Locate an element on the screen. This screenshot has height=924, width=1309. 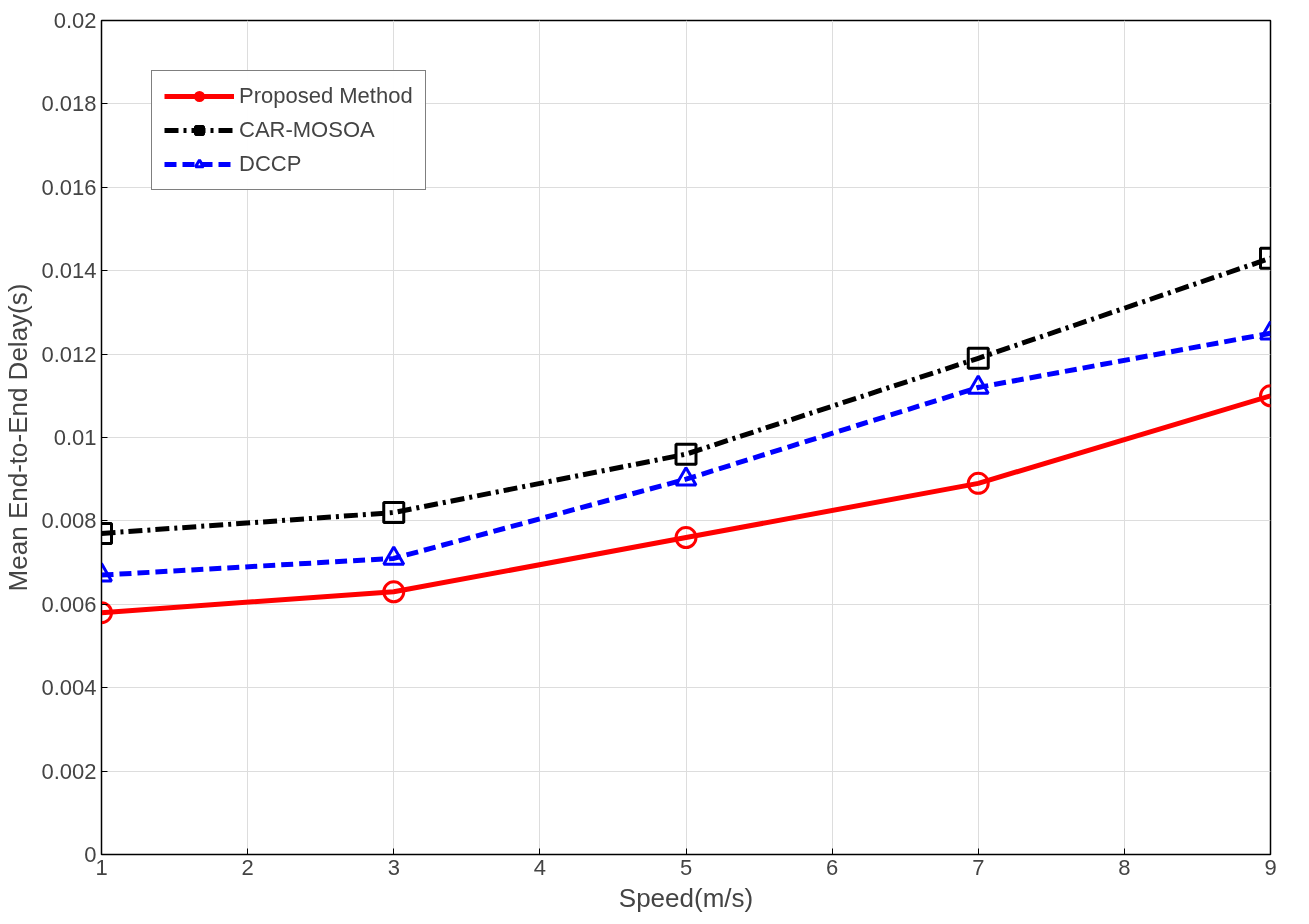
y-tick-label: 0.016 is located at coordinates (69, 187).